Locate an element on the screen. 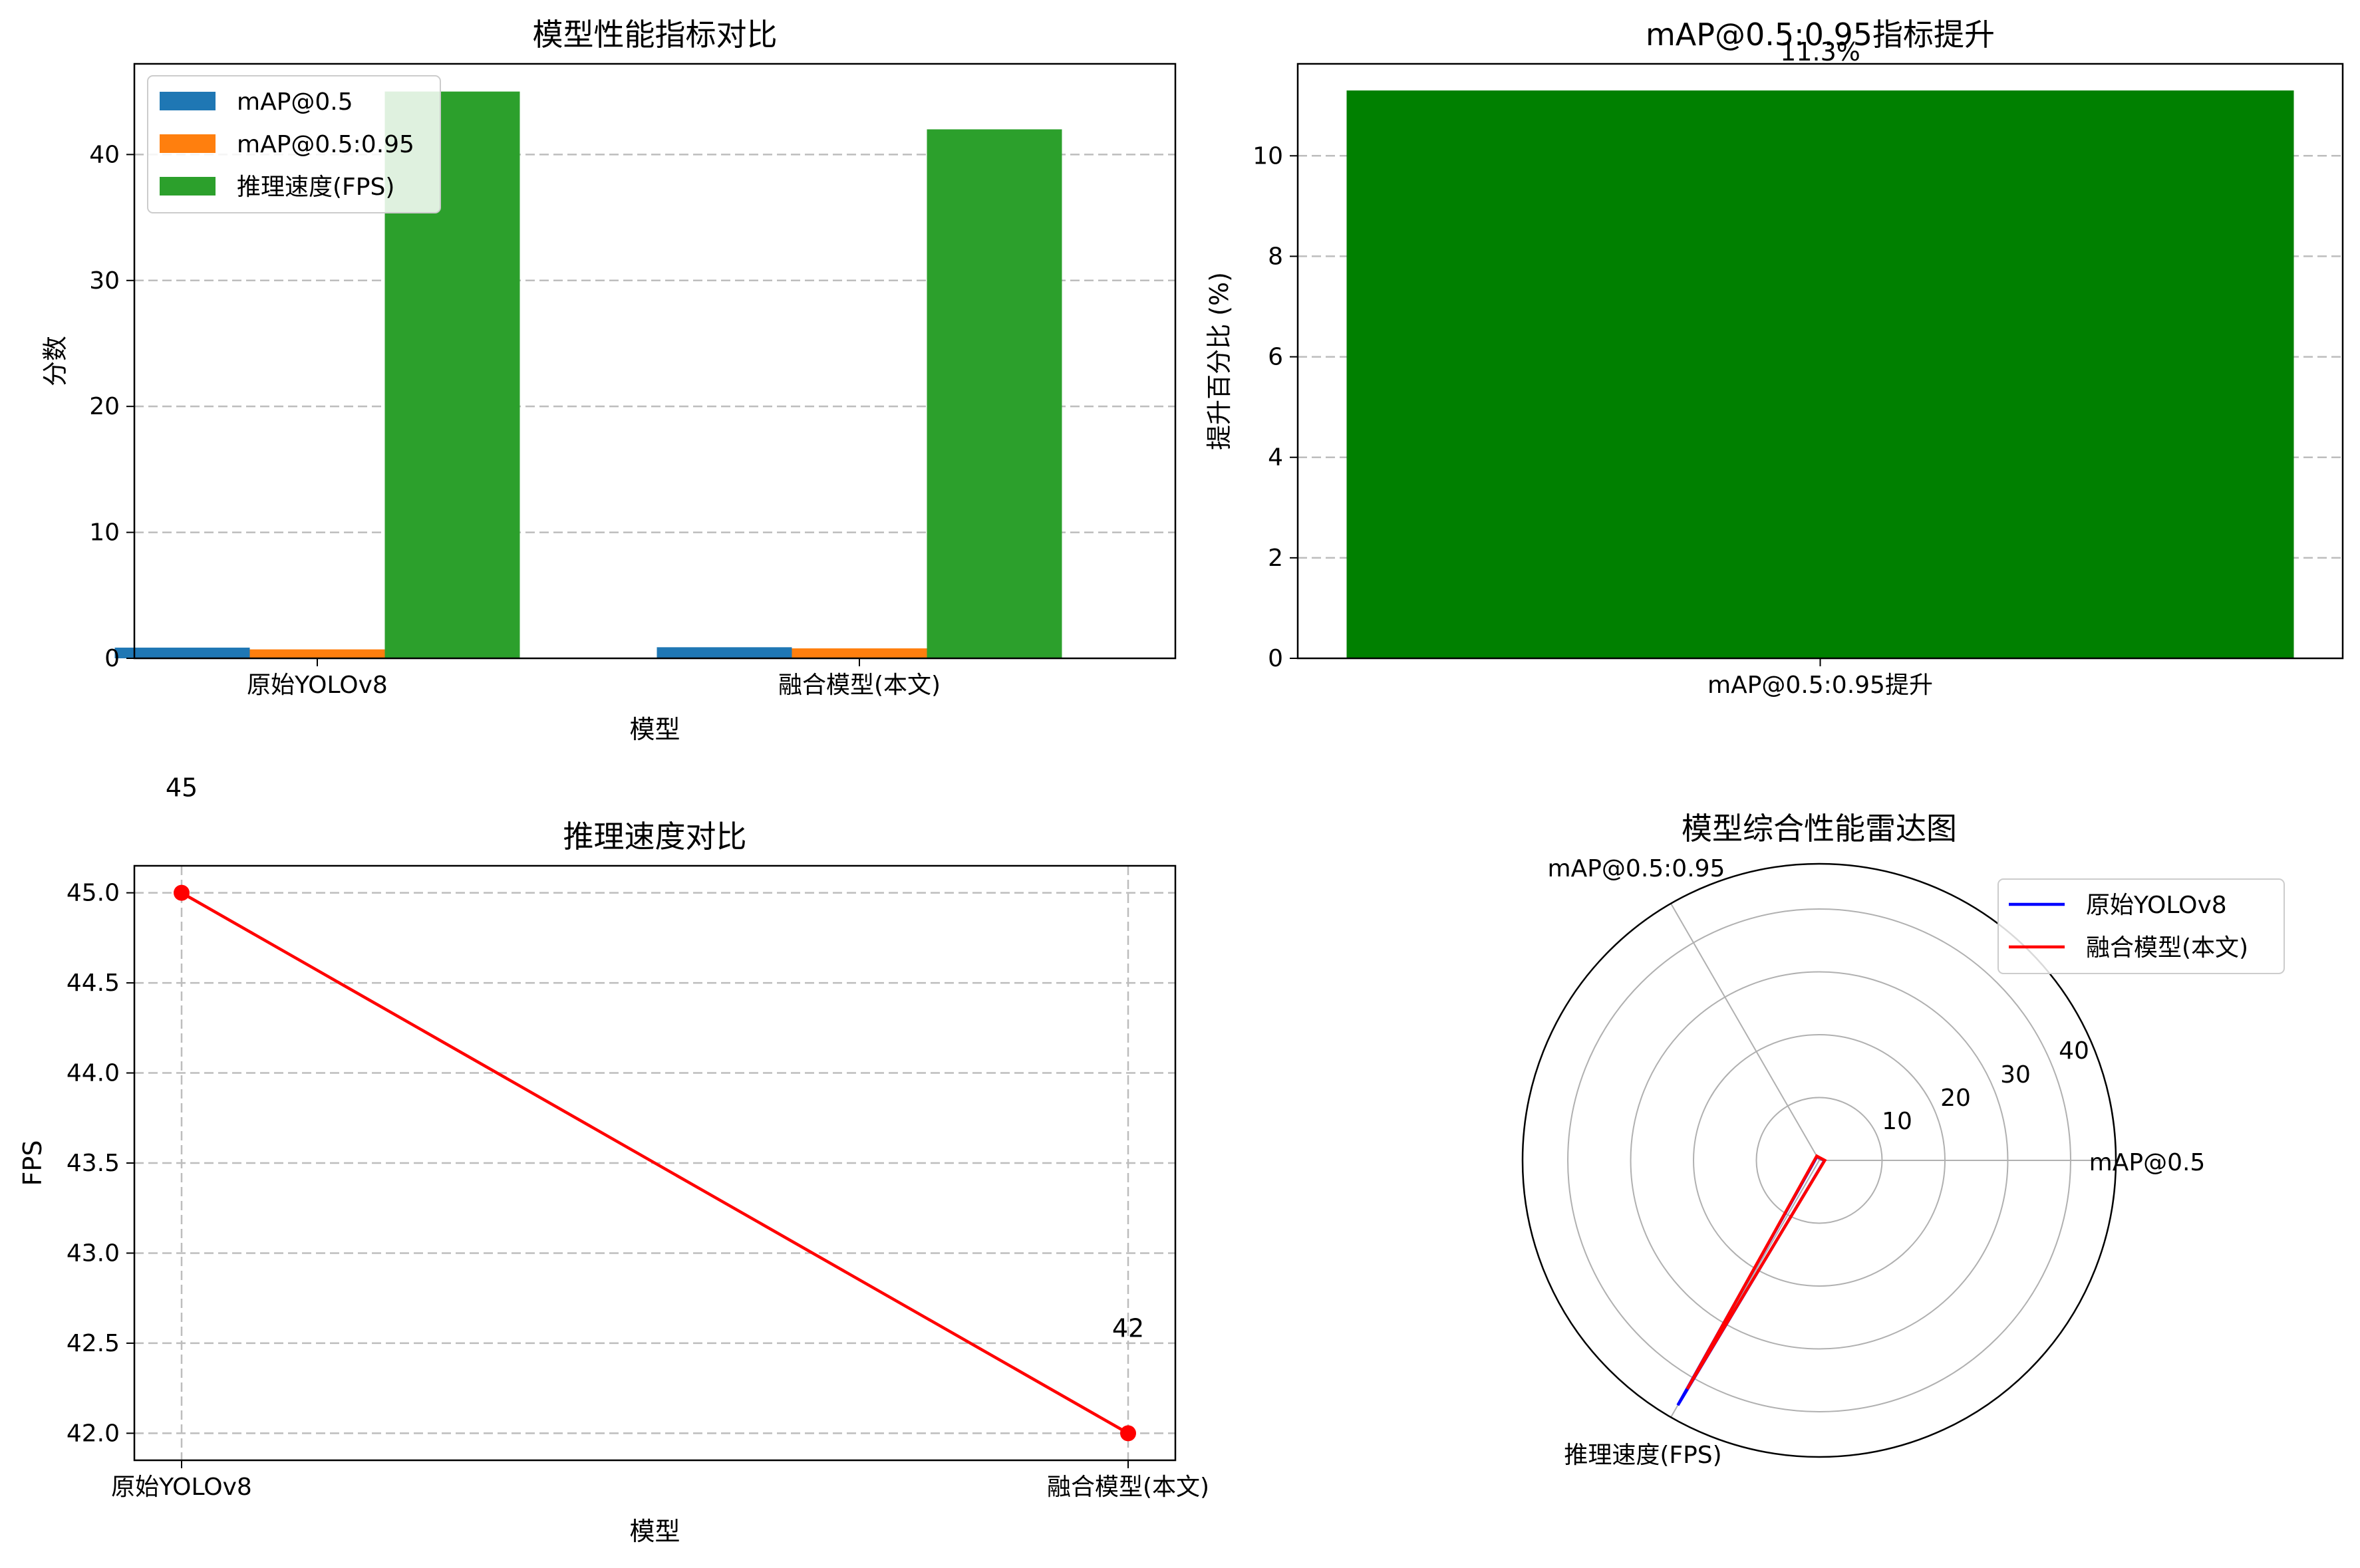 The width and height of the screenshot is (2360, 1568). axis-label: mAP@0.5:0.95 is located at coordinates (1636, 868).